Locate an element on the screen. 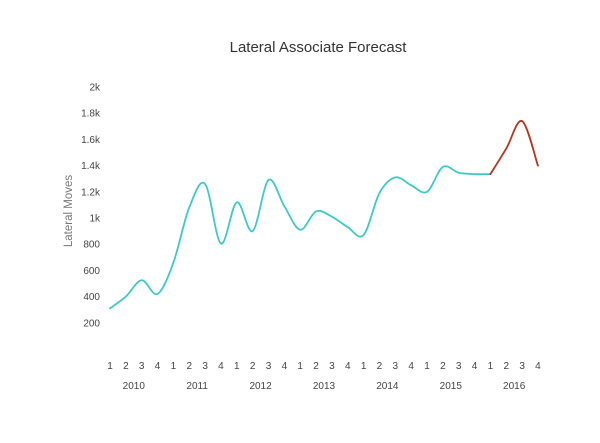 The width and height of the screenshot is (600, 443). x-axis-year-labels: 2010 2011 2012 2013 2014 2015 2016 is located at coordinates (324, 386).